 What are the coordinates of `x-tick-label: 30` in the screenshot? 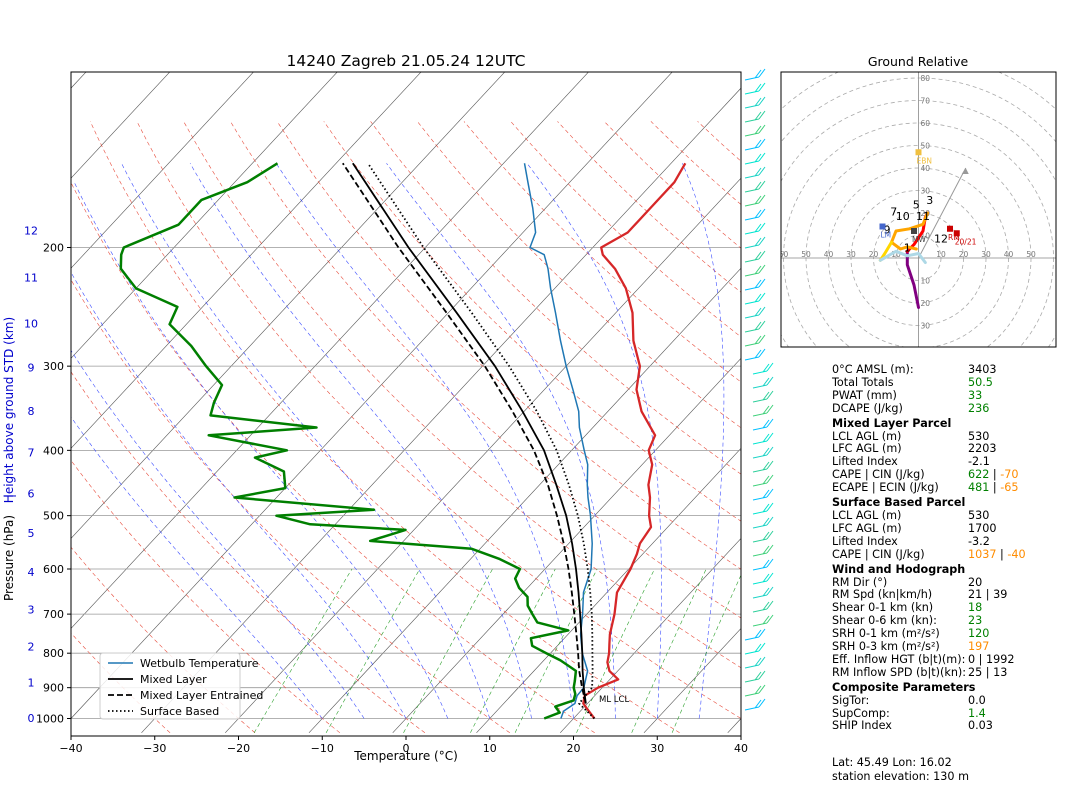 It's located at (657, 748).